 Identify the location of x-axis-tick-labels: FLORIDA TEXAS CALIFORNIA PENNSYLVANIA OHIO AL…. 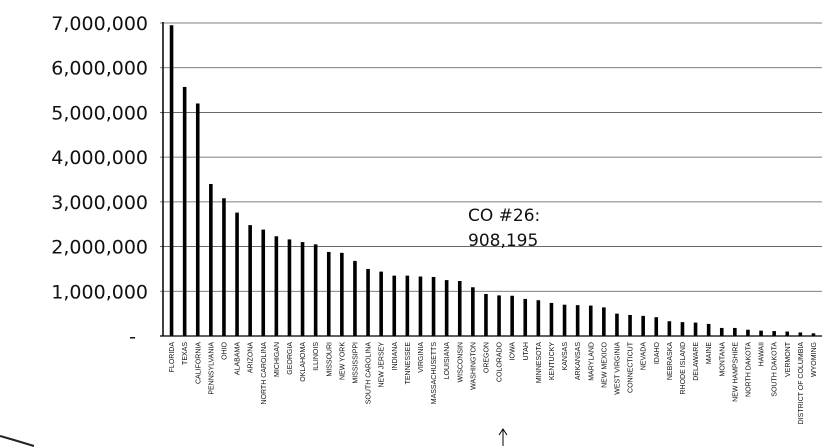
(493, 382).